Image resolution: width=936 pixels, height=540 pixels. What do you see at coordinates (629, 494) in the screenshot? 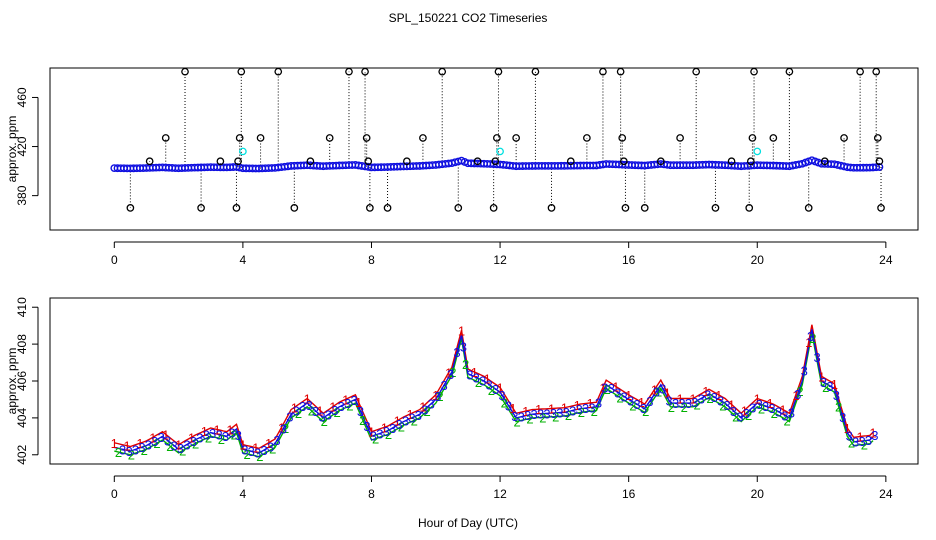
I see `bottom-x-tick-label: 16` at bounding box center [629, 494].